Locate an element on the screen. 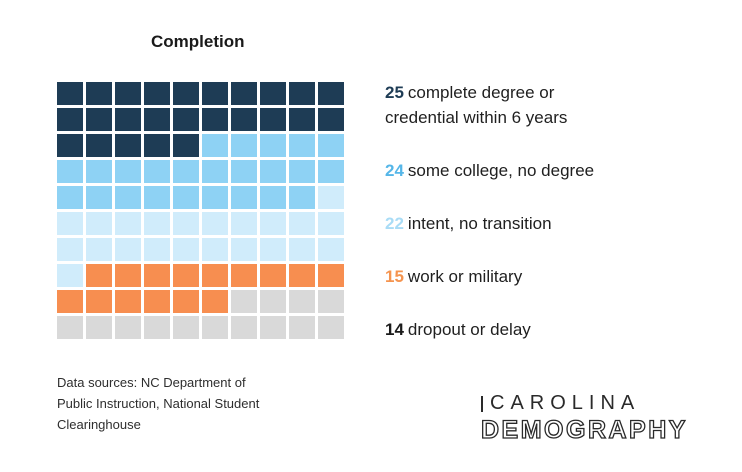 Image resolution: width=742 pixels, height=472 pixels. legend-item-some-college: 24 some college, no degree is located at coordinates (505, 170).